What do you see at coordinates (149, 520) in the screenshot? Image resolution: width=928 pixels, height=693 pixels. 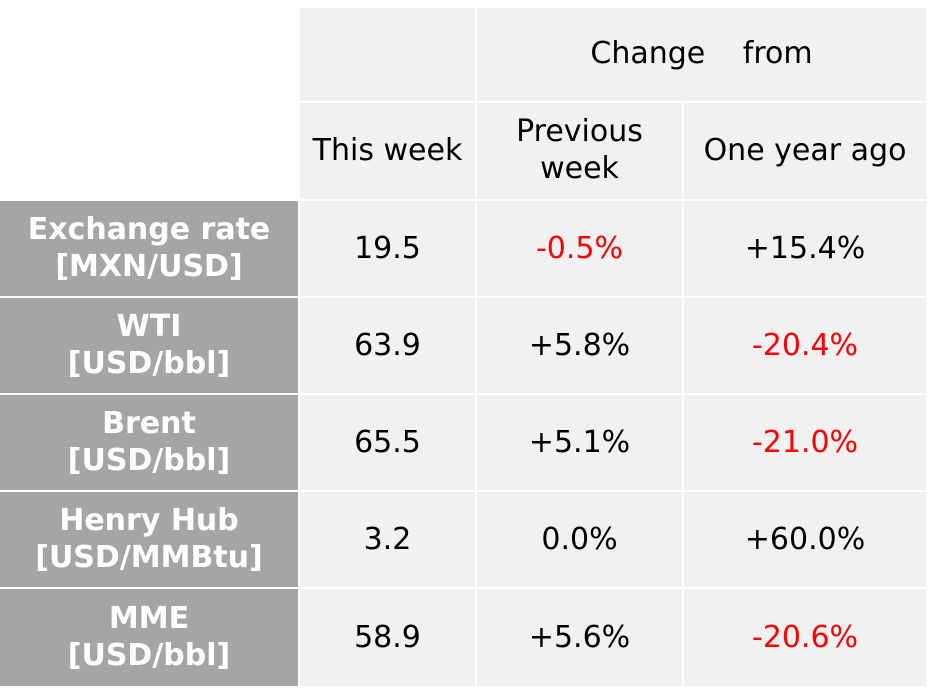 I see `row-label-line1: Henry Hub` at bounding box center [149, 520].